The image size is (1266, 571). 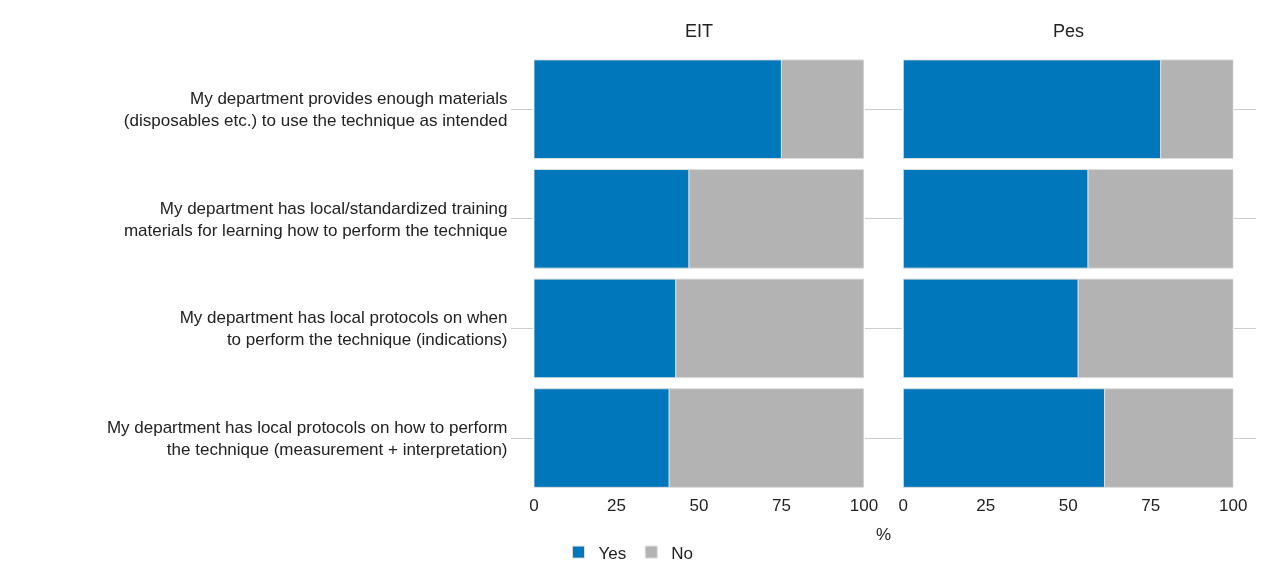 I want to click on y-tick-label: My department has local protocols on when to perform the technique (indications), so click(x=343, y=329).